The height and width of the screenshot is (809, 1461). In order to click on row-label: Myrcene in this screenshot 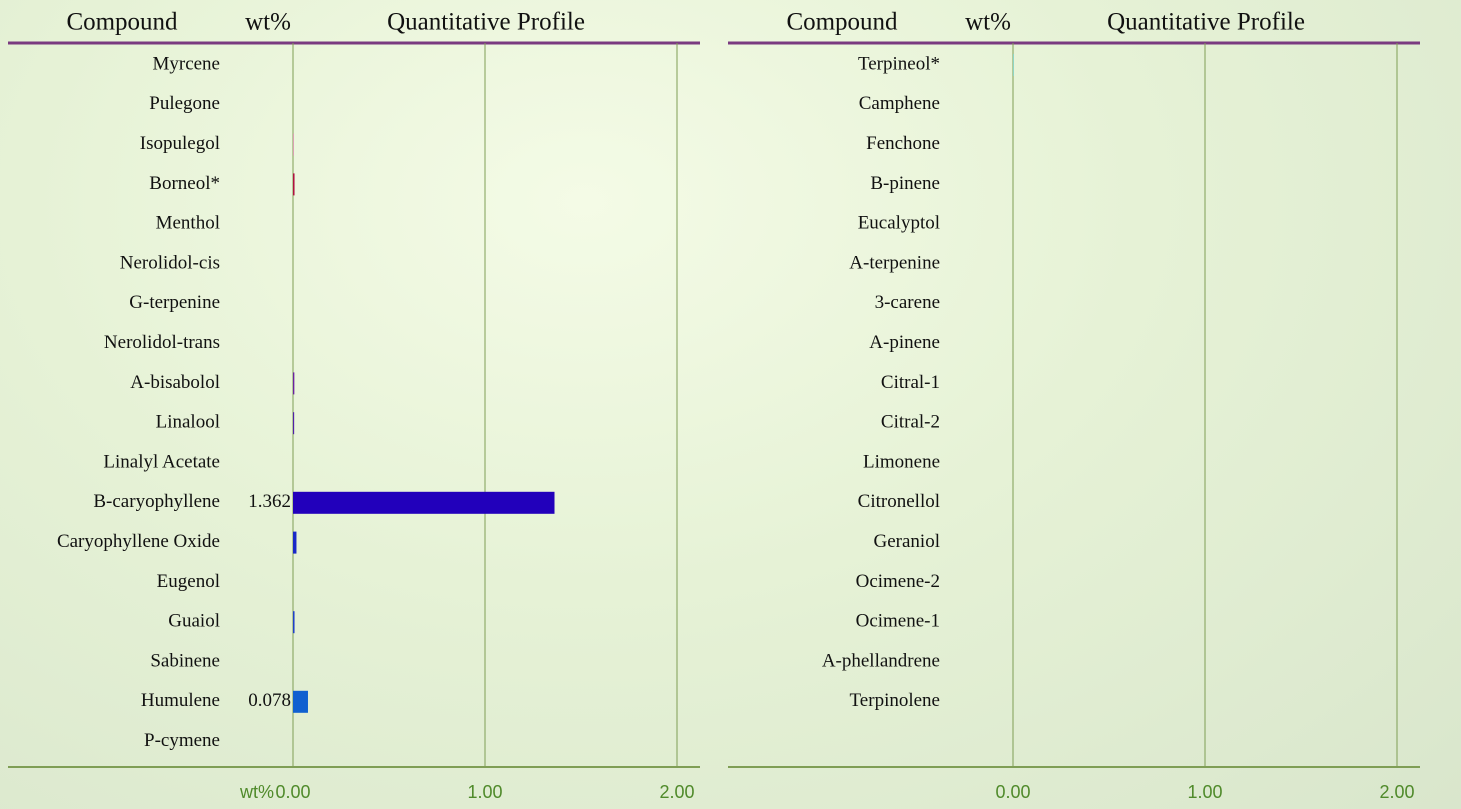, I will do `click(186, 63)`.